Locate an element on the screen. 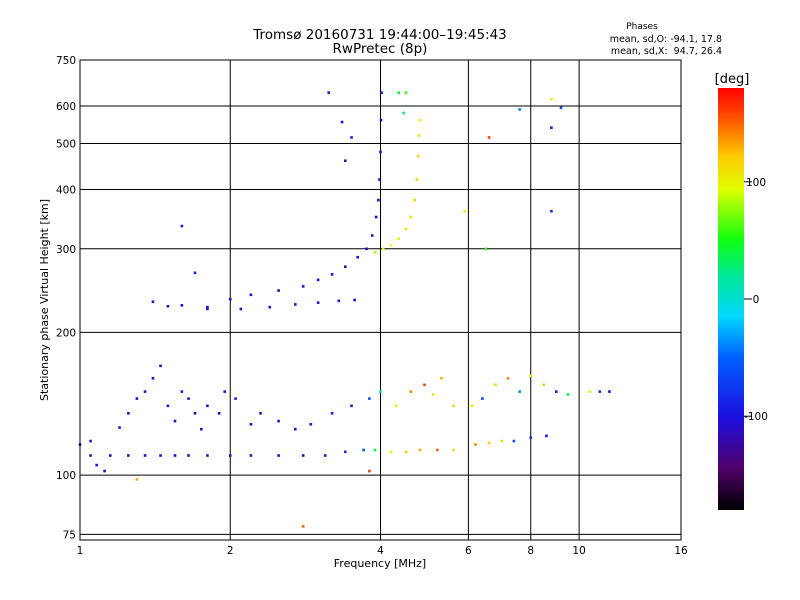 This screenshot has height=600, width=800. colorbar-label: [deg] is located at coordinates (732, 79).